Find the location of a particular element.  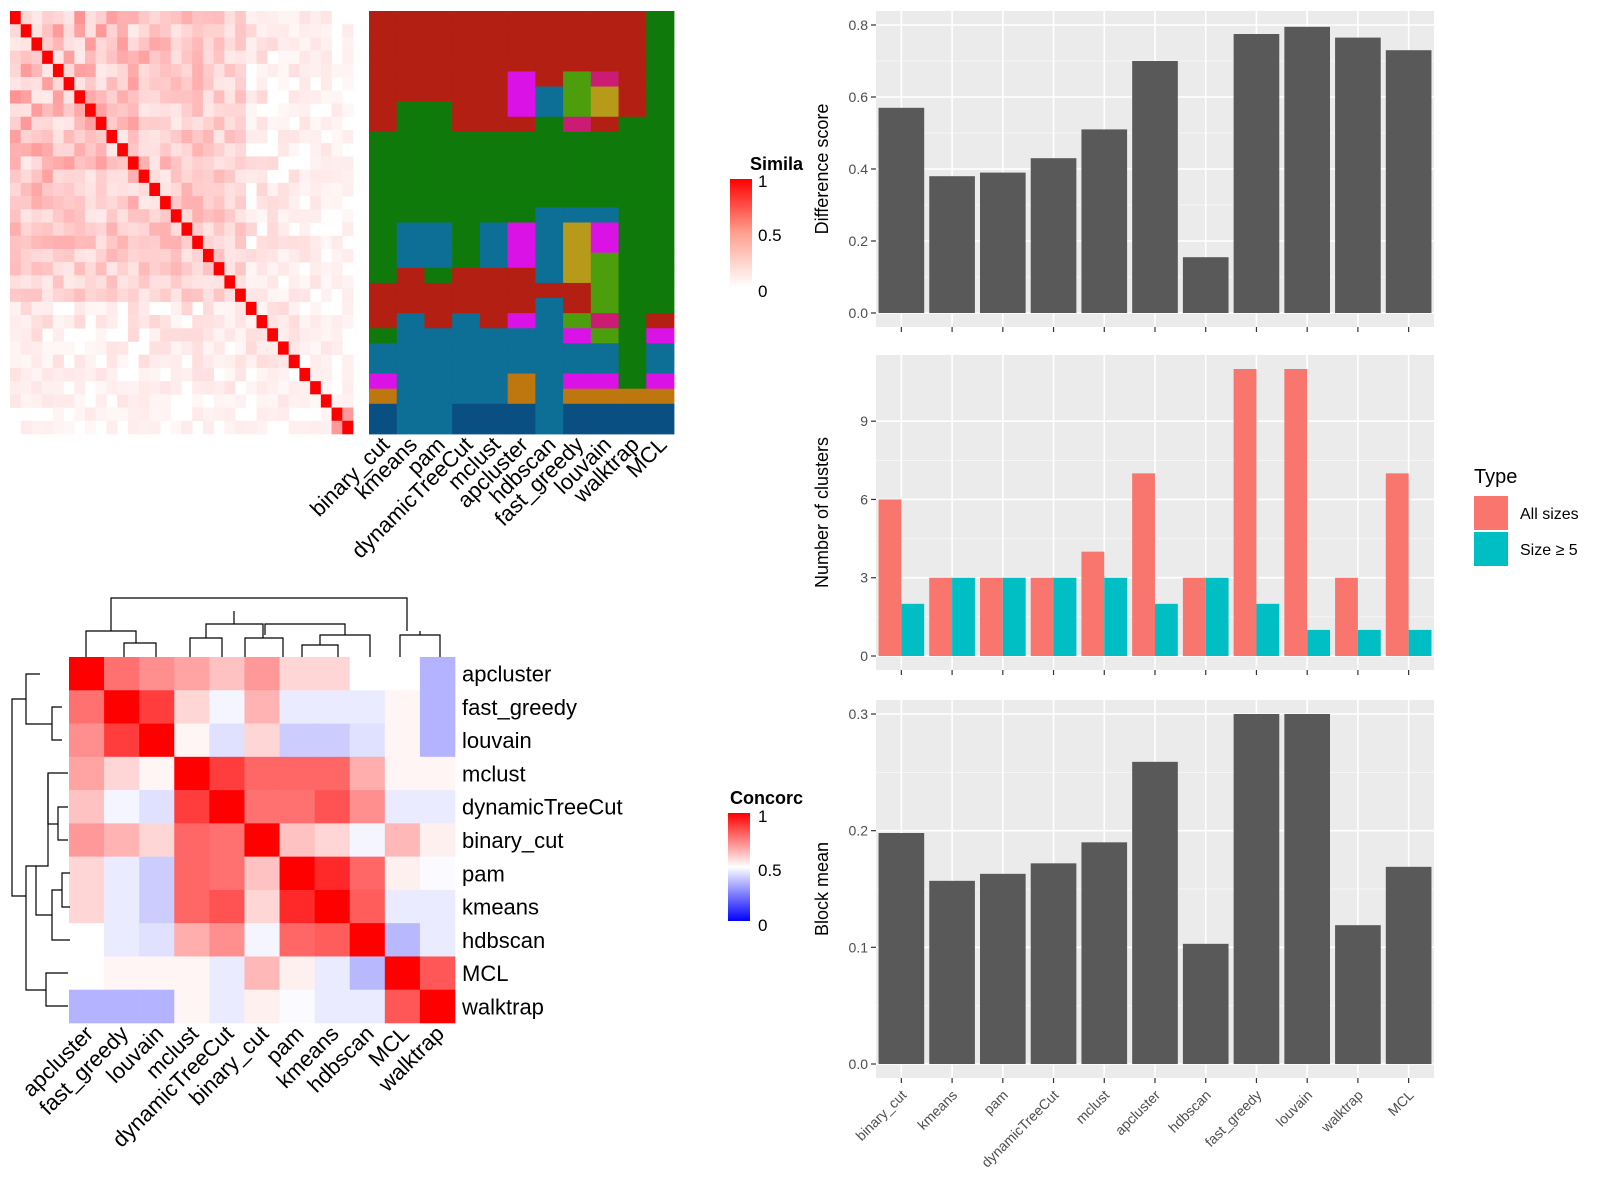

y-axis-title: Block mean is located at coordinates (822, 889).